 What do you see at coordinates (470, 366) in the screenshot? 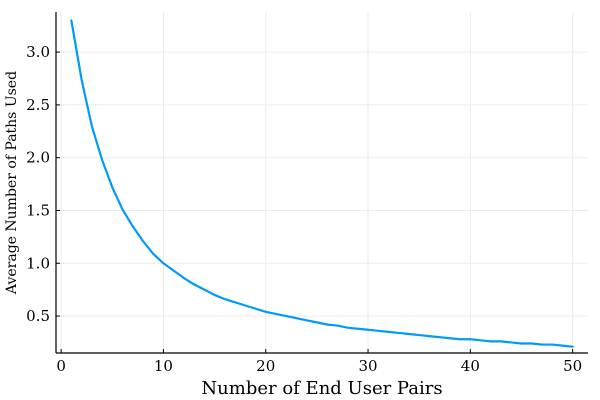
I see `x-tick-label: 40` at bounding box center [470, 366].